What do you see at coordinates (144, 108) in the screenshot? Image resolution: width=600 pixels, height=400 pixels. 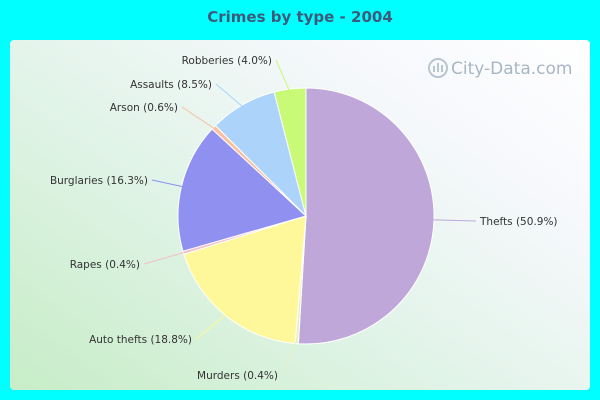 I see `slice-label-arson: Arson (0.6%)` at bounding box center [144, 108].